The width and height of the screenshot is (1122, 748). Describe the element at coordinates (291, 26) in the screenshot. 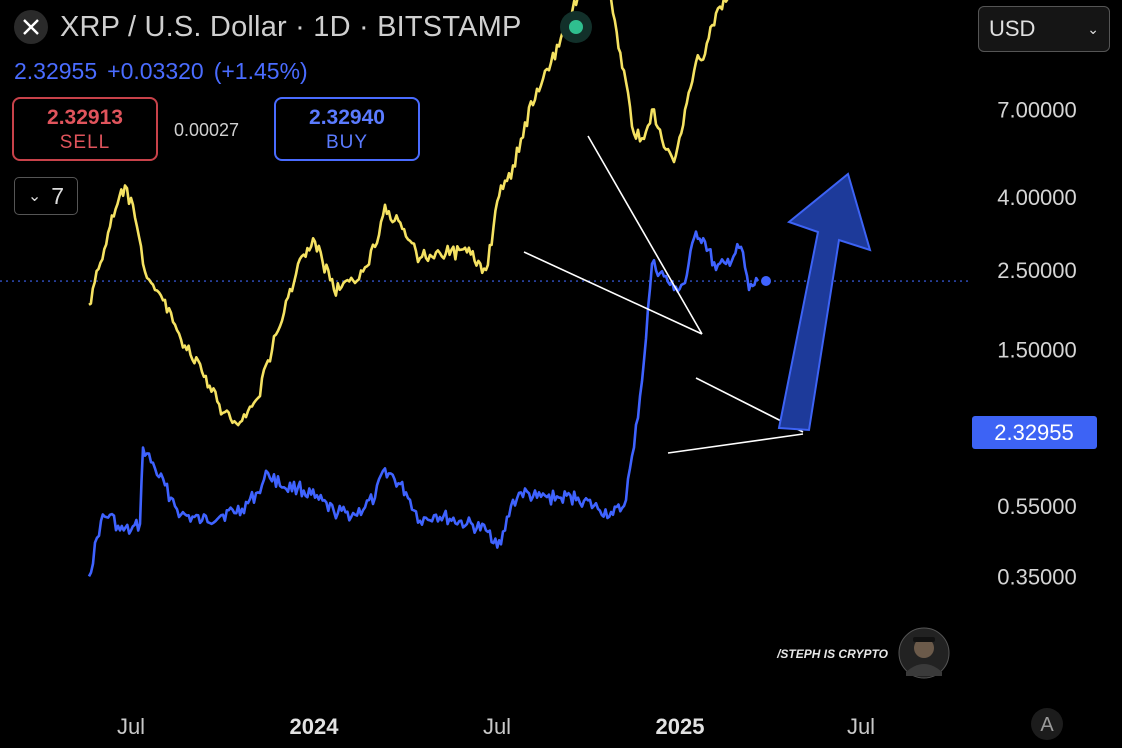

I see `symbol-title: XRP / U.S. Dollar · 1D · BITSTAMP` at that location.